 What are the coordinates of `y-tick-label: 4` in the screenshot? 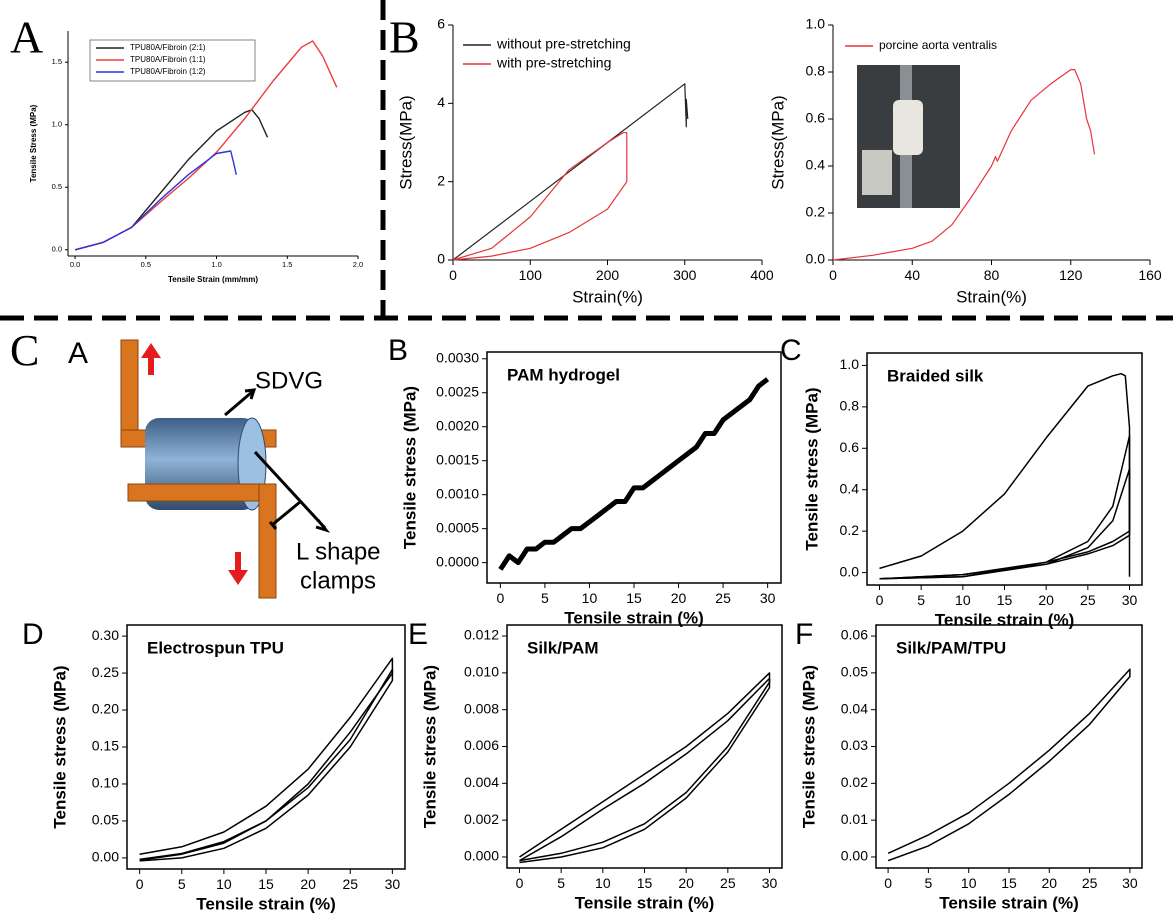 It's located at (441, 102).